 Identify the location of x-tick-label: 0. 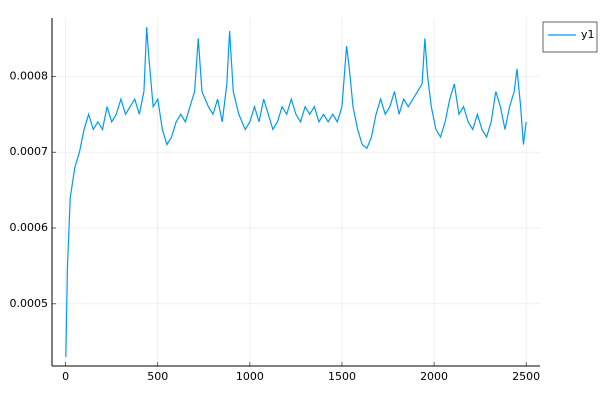
(65, 376).